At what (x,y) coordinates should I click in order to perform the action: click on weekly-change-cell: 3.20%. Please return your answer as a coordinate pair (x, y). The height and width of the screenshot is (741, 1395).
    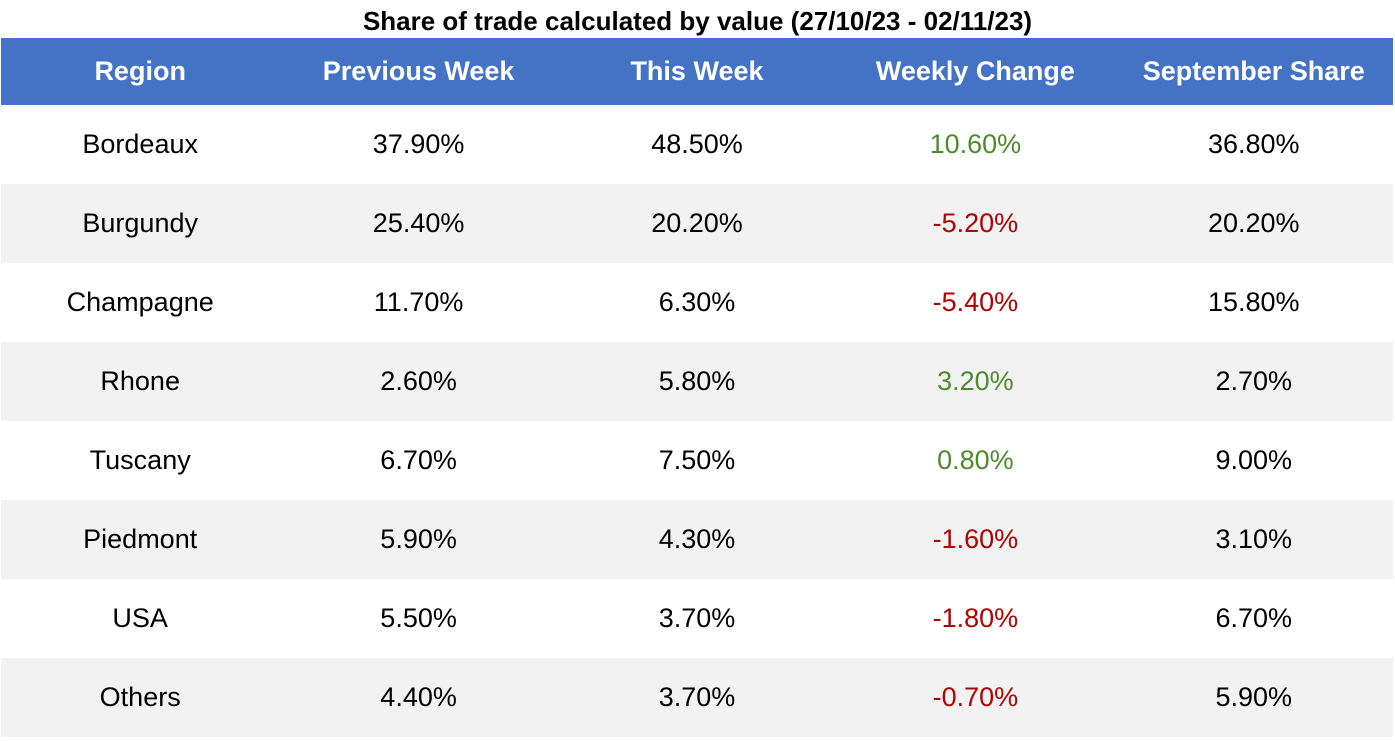
    Looking at the image, I should click on (975, 381).